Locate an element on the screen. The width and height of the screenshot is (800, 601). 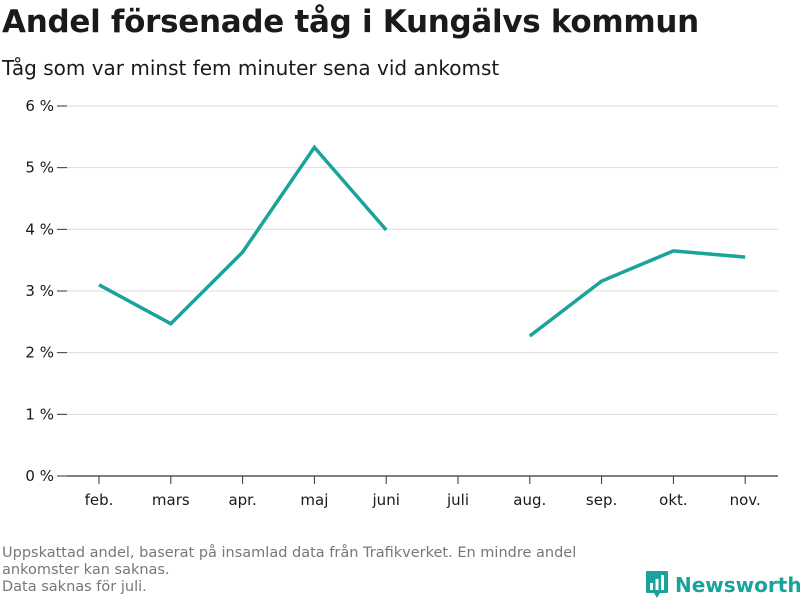
x-tick-label: mars is located at coordinates (171, 500).